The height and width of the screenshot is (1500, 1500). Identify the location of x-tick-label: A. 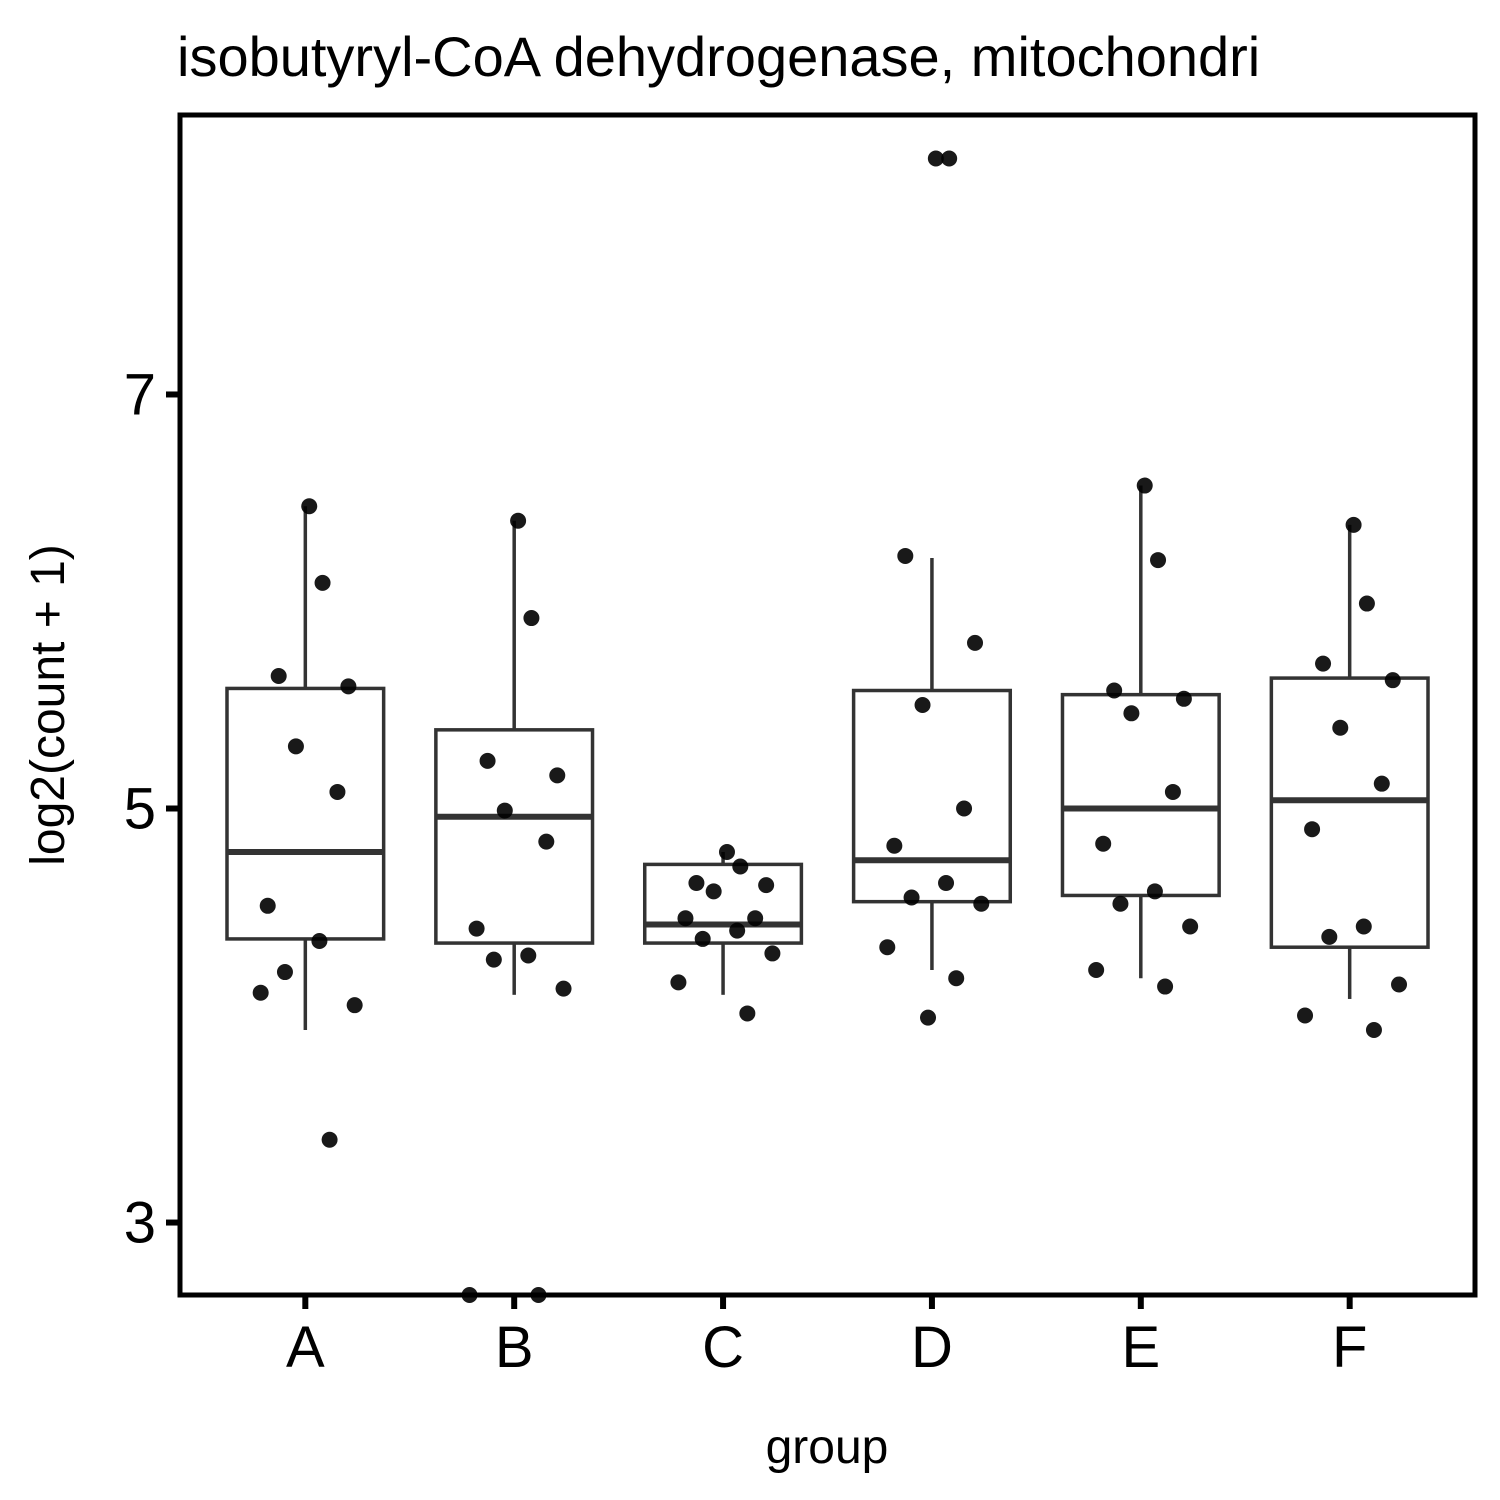
(305, 1347).